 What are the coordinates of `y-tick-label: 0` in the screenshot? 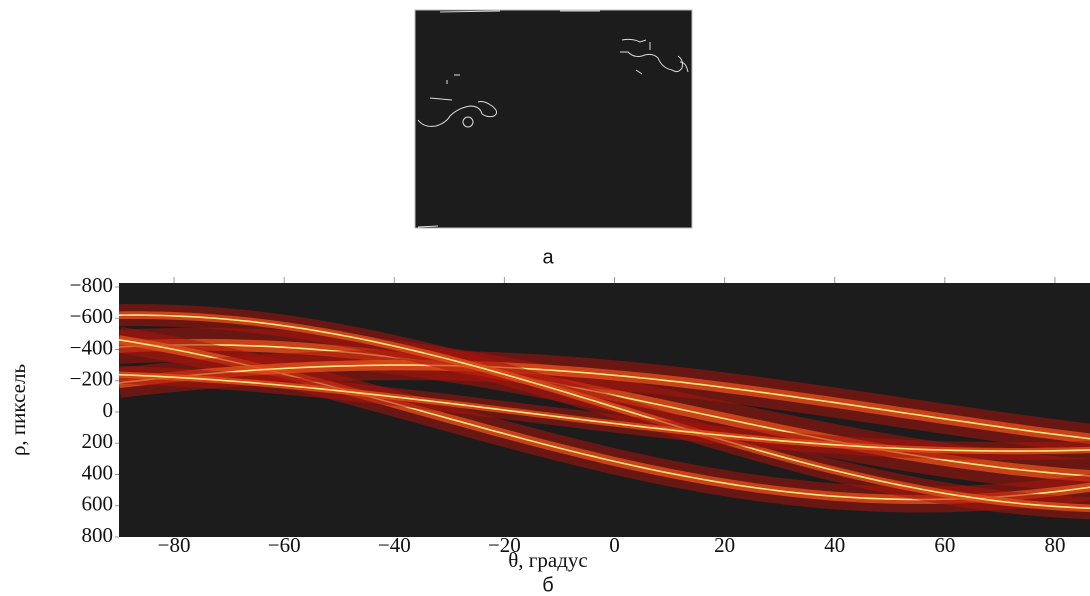 It's located at (108, 410).